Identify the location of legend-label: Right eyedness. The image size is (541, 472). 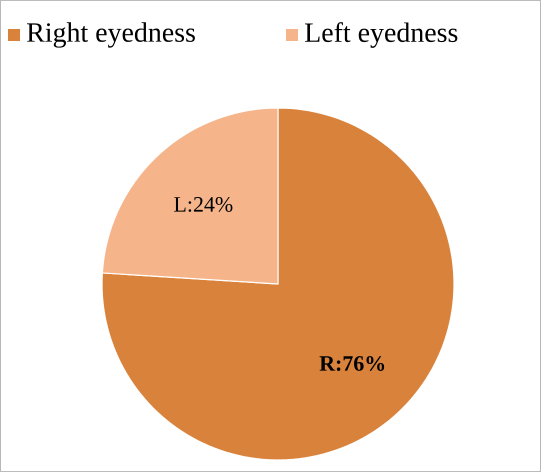
(111, 35).